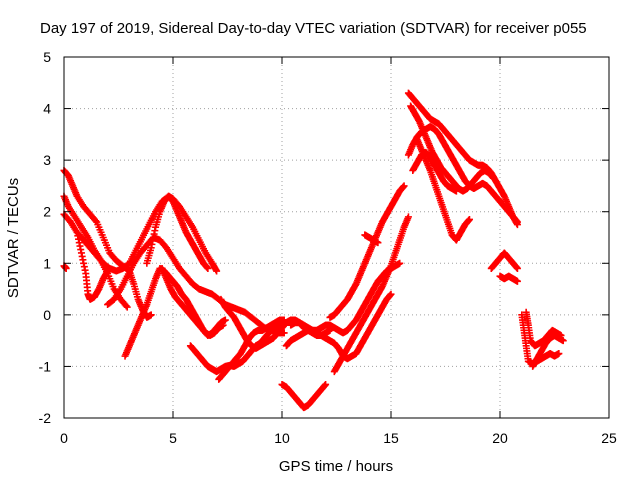  What do you see at coordinates (173, 438) in the screenshot?
I see `x-tick-label: 5` at bounding box center [173, 438].